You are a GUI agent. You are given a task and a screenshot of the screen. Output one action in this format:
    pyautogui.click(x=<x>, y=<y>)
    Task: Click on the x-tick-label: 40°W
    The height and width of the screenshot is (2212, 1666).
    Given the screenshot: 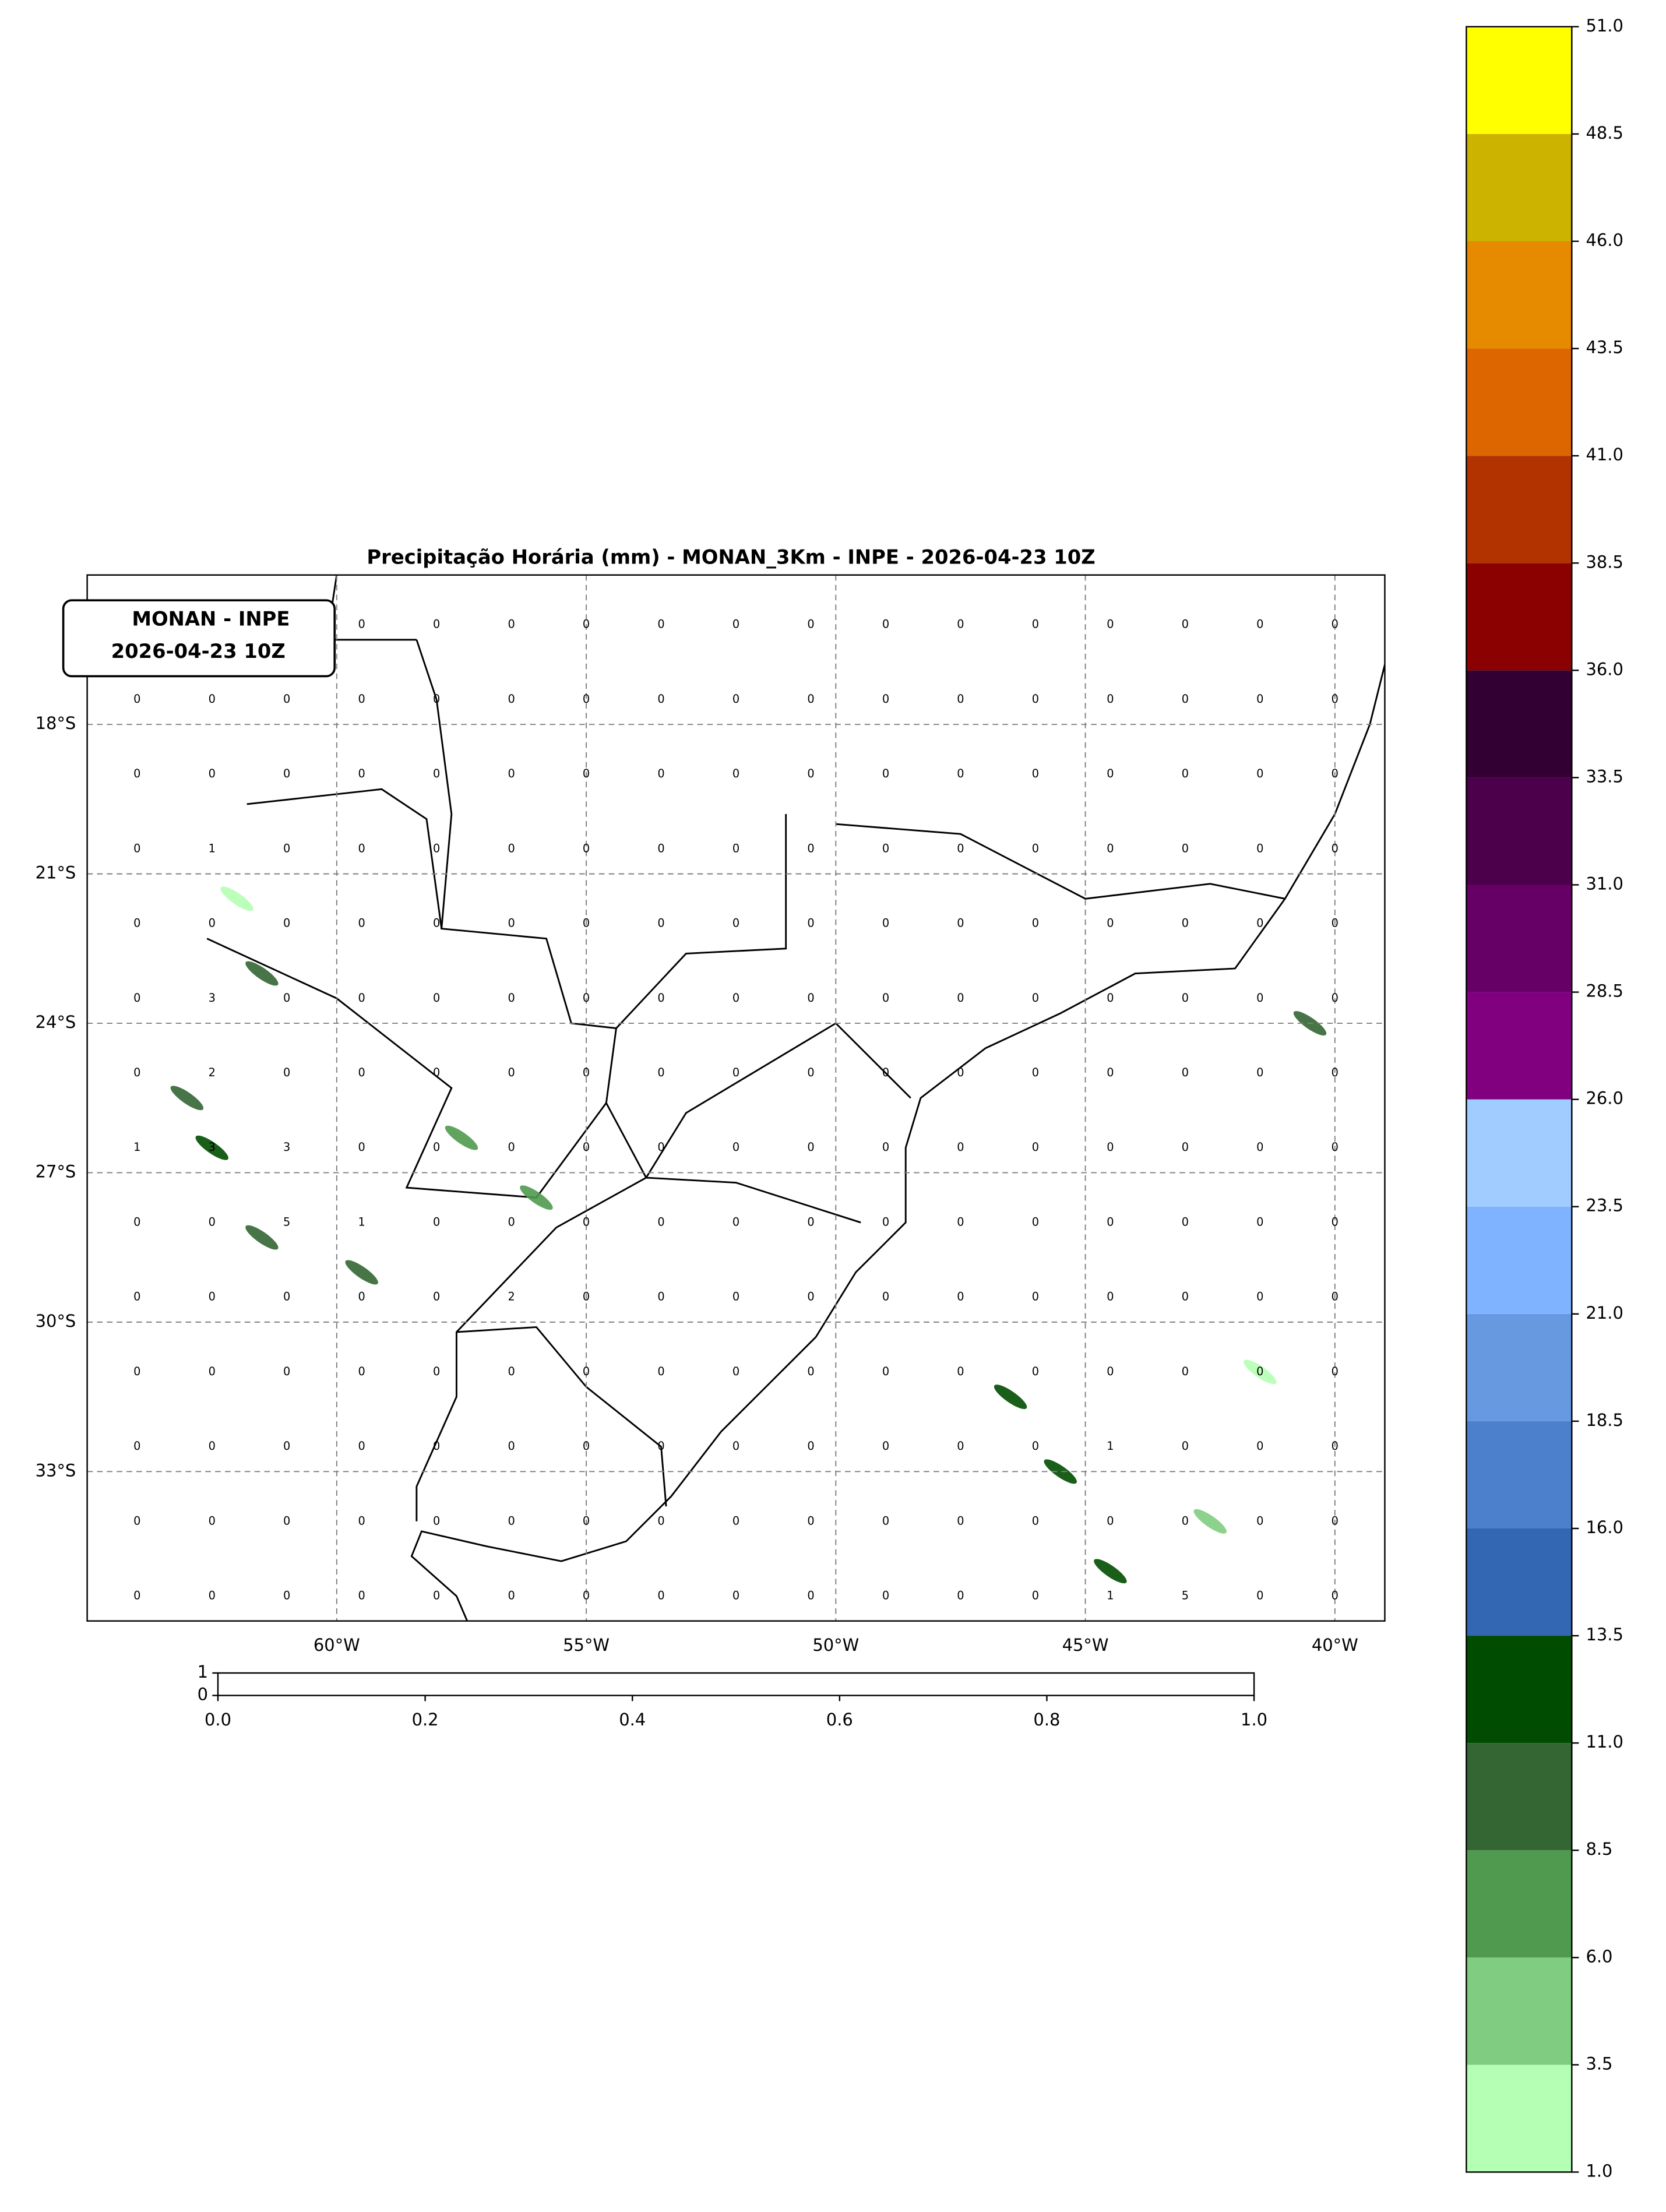 What is the action you would take?
    pyautogui.click(x=1335, y=1645)
    